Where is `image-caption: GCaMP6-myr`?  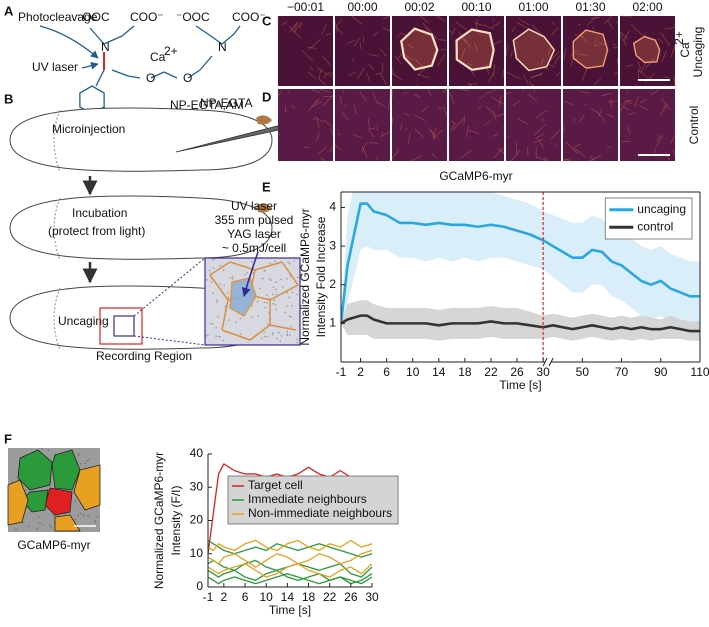
image-caption: GCaMP6-myr is located at coordinates (53, 545).